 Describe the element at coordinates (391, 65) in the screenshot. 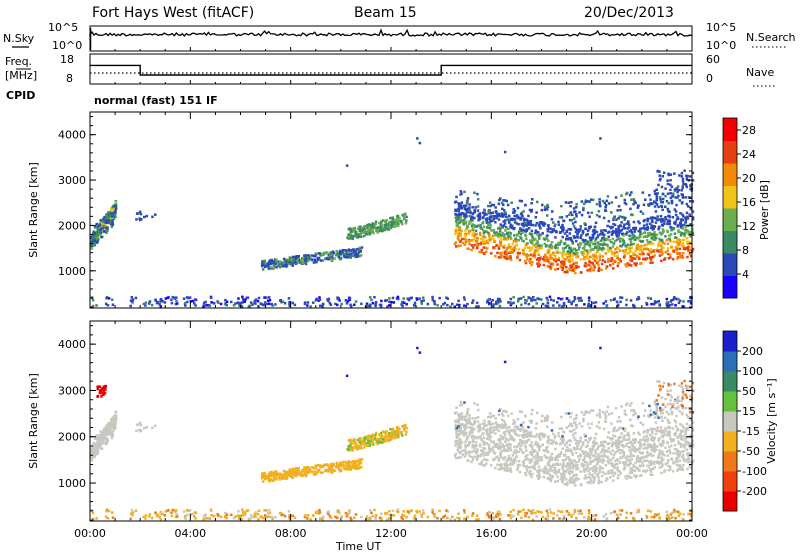

I see `freq-trace` at that location.